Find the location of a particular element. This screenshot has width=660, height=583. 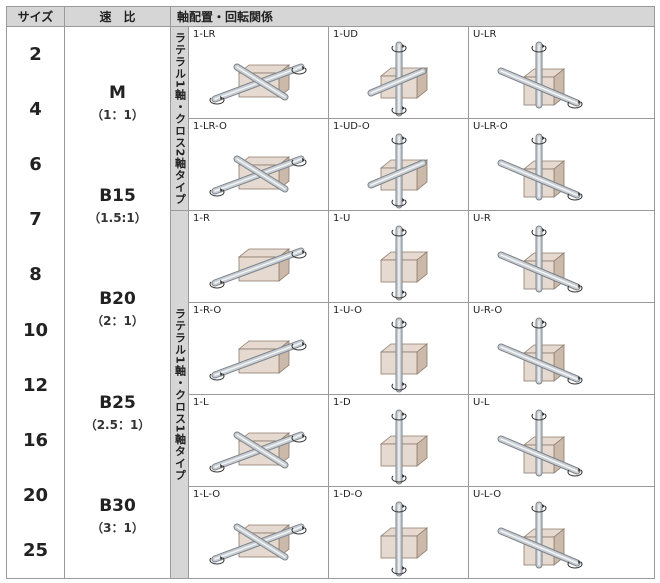

group-label-cross1: ラテラル1軸・クロス1軸タイプ is located at coordinates (179, 394).